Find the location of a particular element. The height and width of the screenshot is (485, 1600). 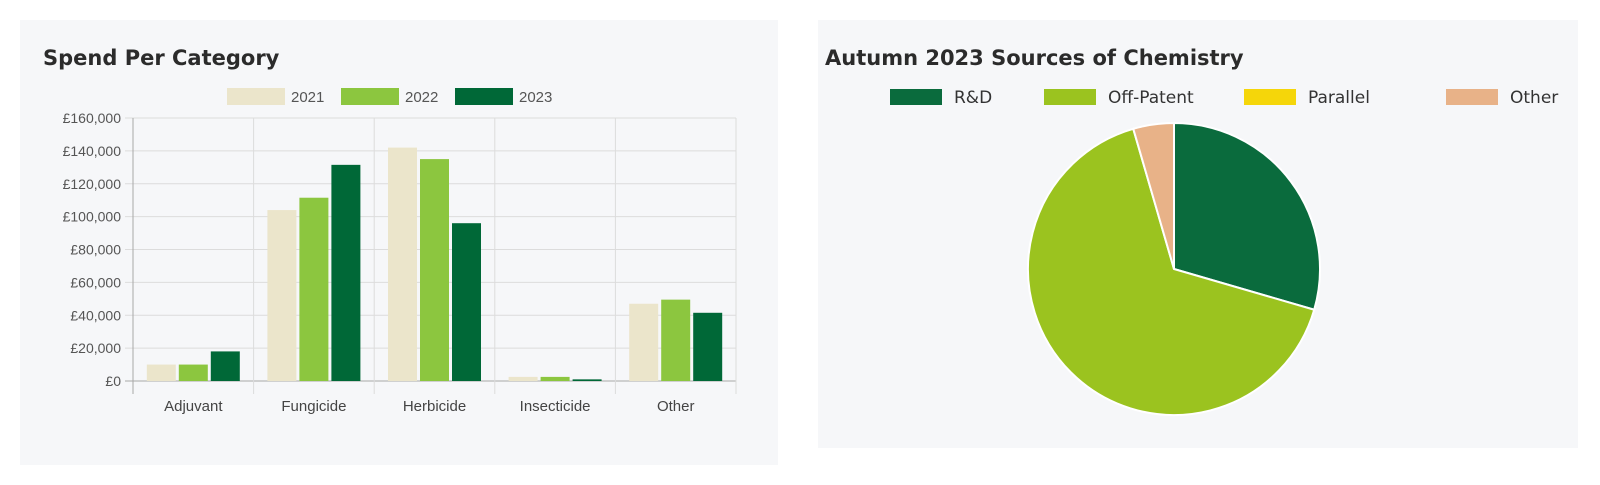

bar-adjuvant-2023 is located at coordinates (225, 366).